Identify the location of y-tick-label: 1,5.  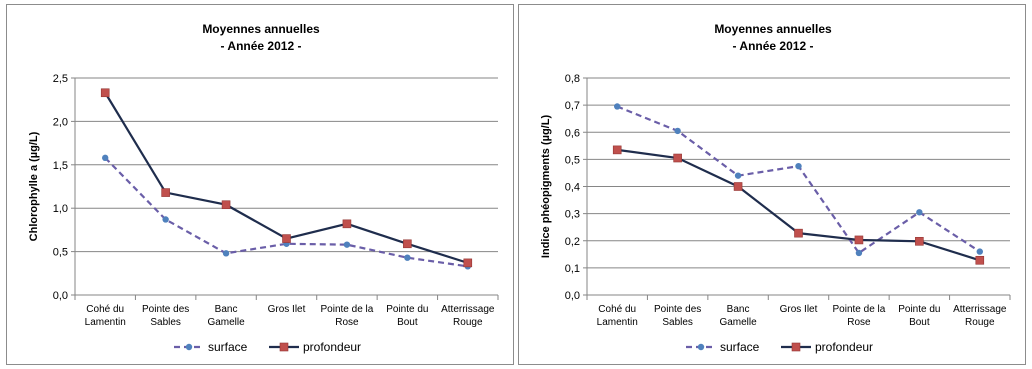
(60, 166).